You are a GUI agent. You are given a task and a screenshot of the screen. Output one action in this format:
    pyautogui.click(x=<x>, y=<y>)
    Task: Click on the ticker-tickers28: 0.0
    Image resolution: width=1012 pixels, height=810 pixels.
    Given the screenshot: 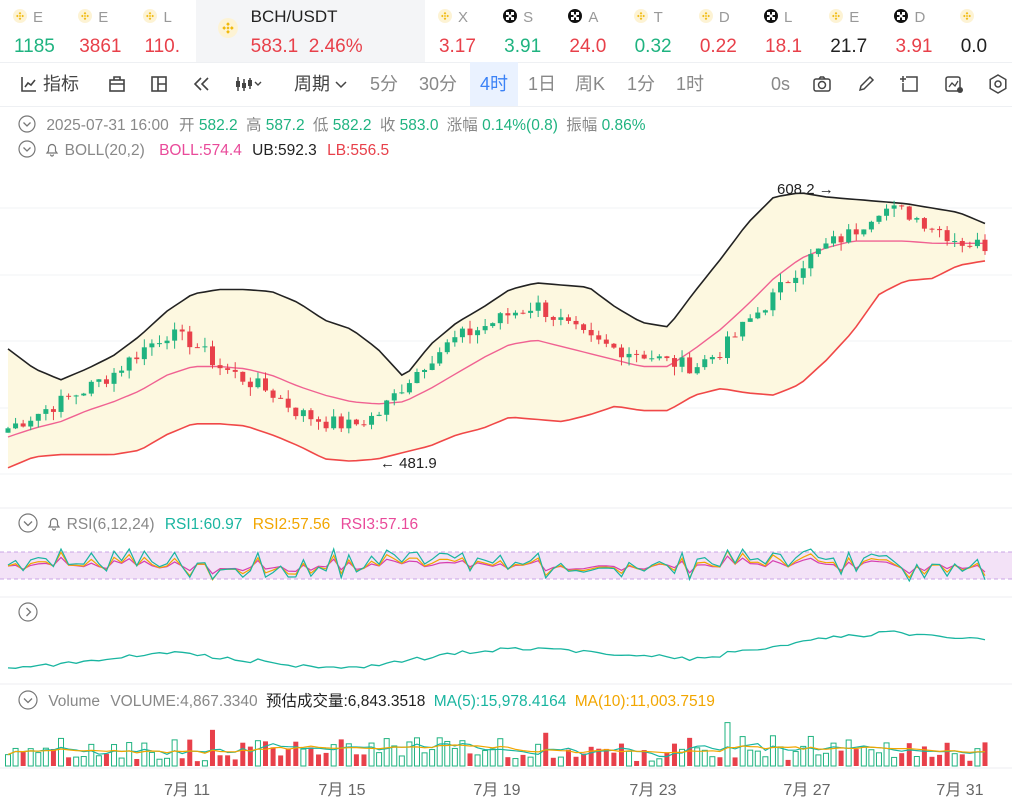 What is the action you would take?
    pyautogui.click(x=979, y=31)
    